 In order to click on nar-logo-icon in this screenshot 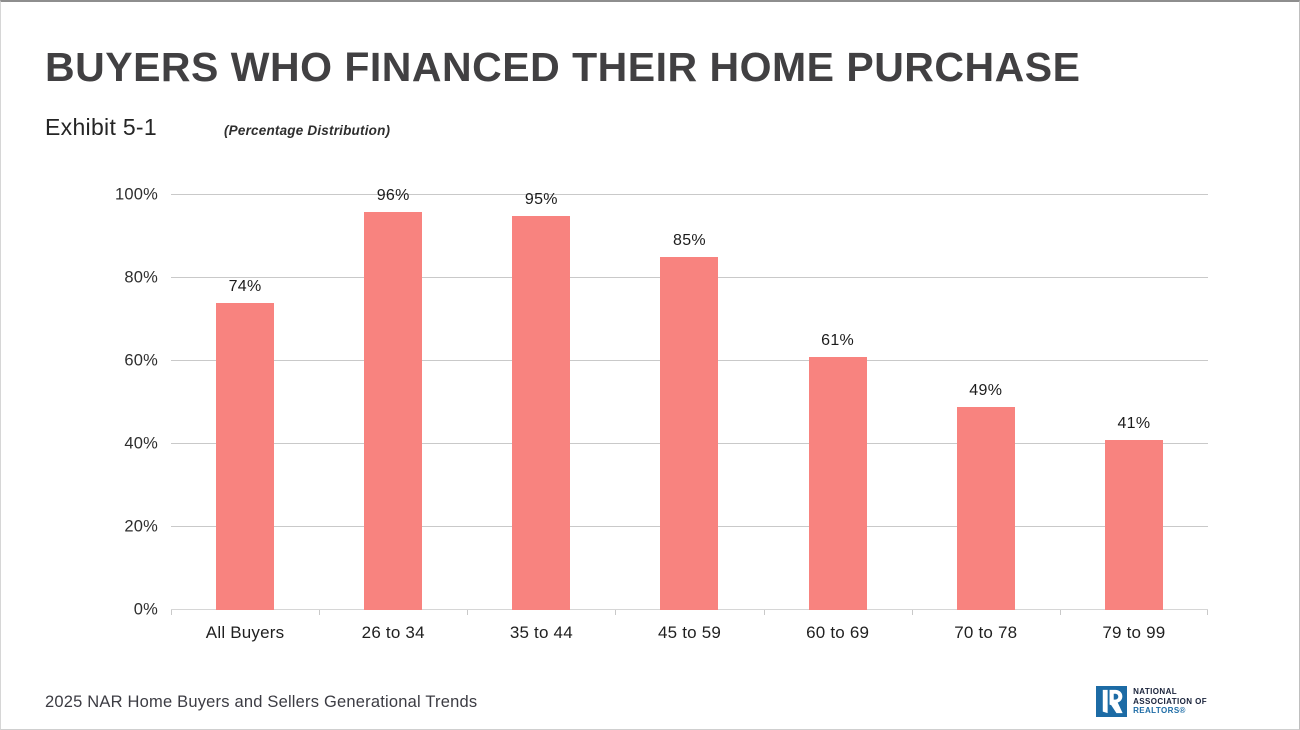, I will do `click(1112, 701)`.